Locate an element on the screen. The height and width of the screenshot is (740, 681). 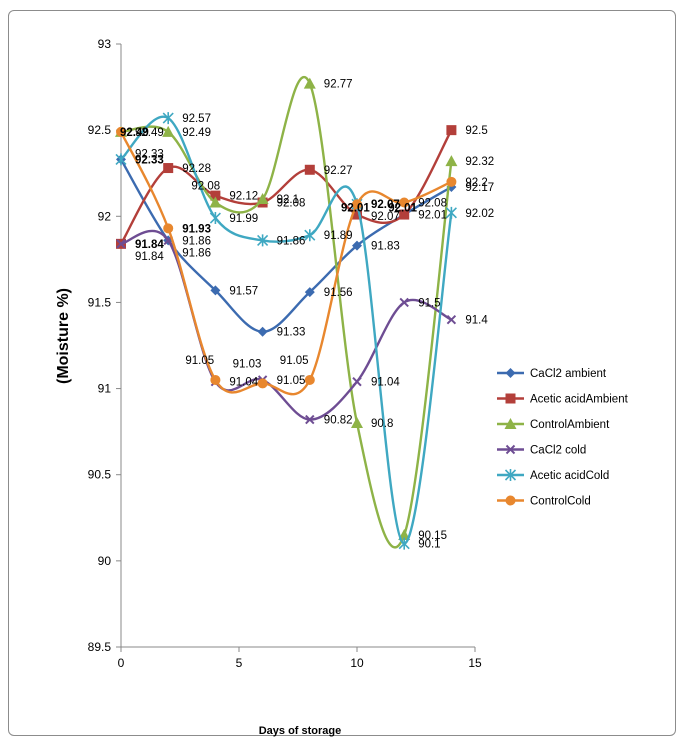
legend-label: CaCl2 cold is located at coordinates (558, 451).